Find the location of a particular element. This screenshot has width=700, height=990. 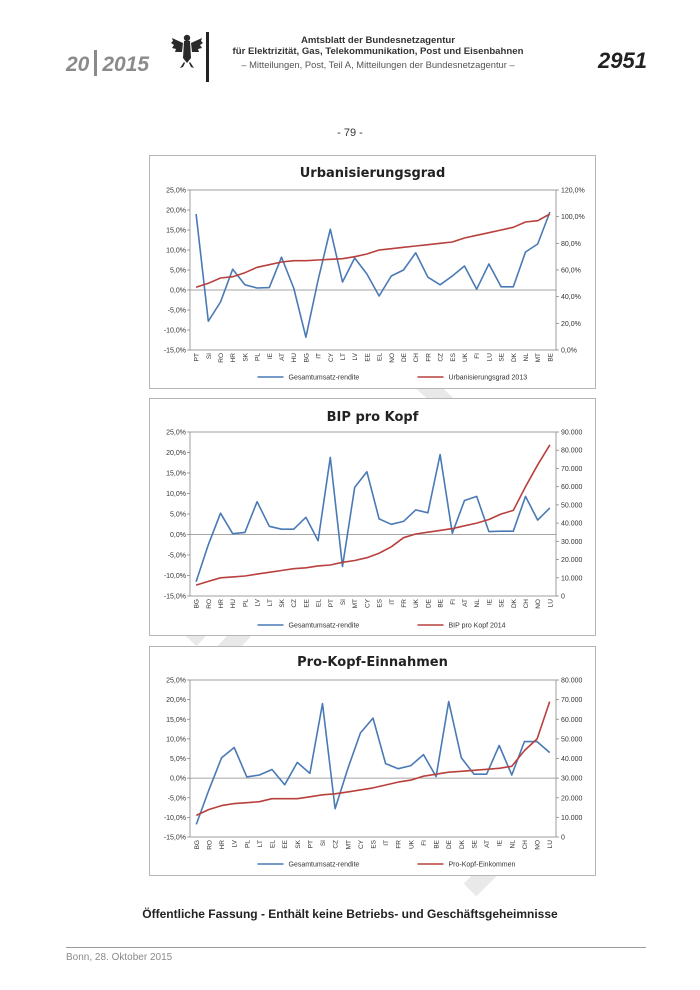

plot-area is located at coordinates (373, 758).